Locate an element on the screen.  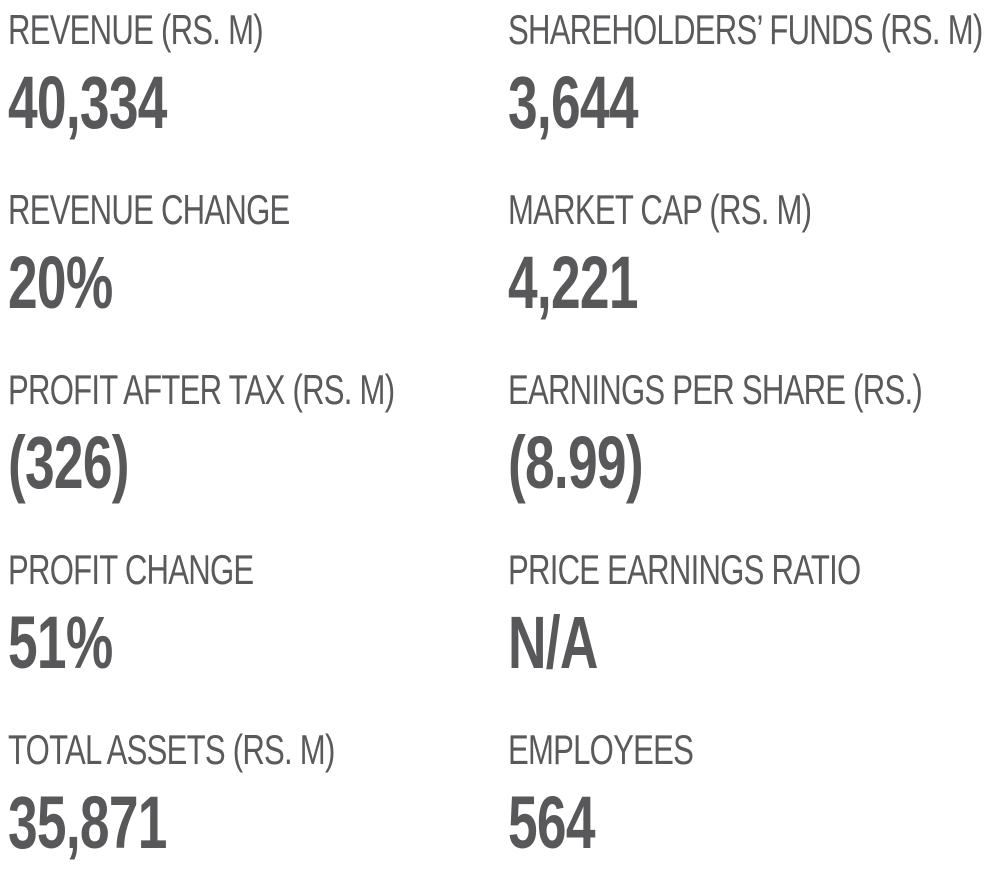
stat-value: 4,221 is located at coordinates (573, 282).